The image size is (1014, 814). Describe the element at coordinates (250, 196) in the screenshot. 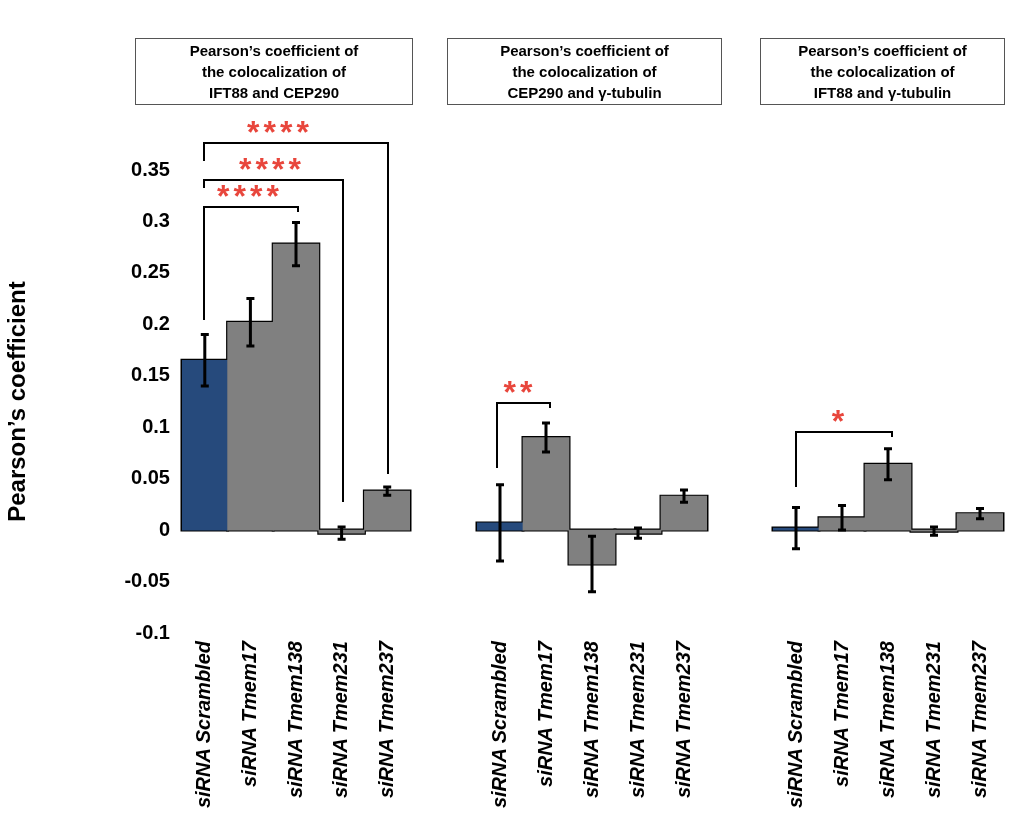

I see `annotation: ****` at that location.